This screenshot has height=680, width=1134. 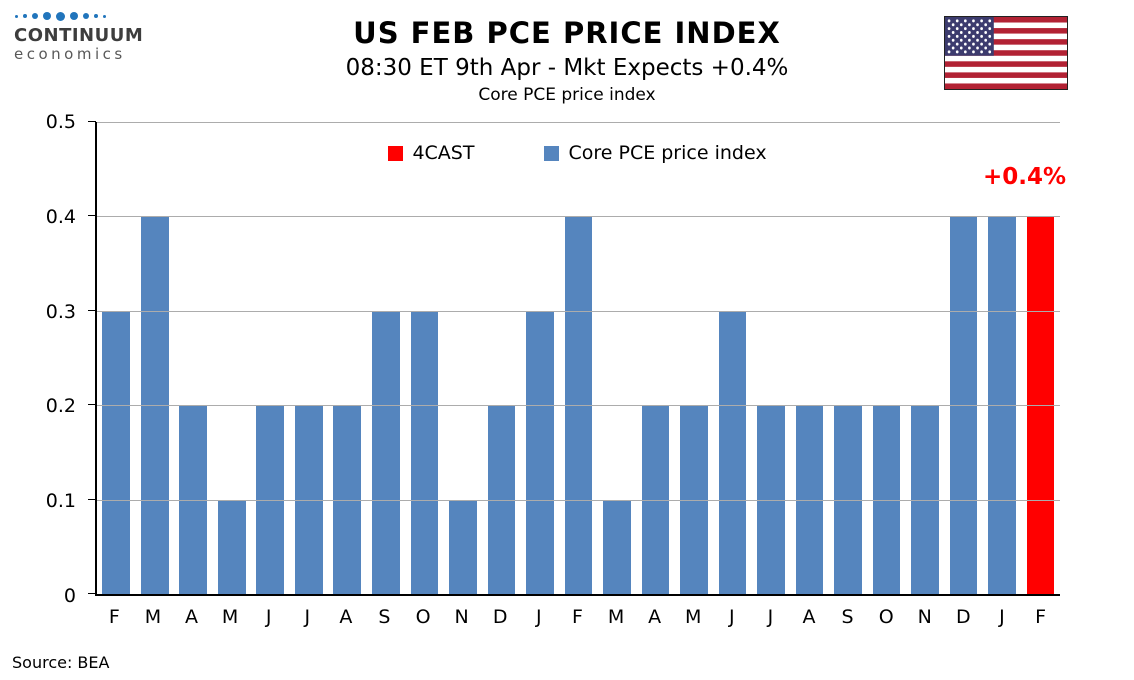 I want to click on logo-line1: CONTINUUM, so click(x=79, y=35).